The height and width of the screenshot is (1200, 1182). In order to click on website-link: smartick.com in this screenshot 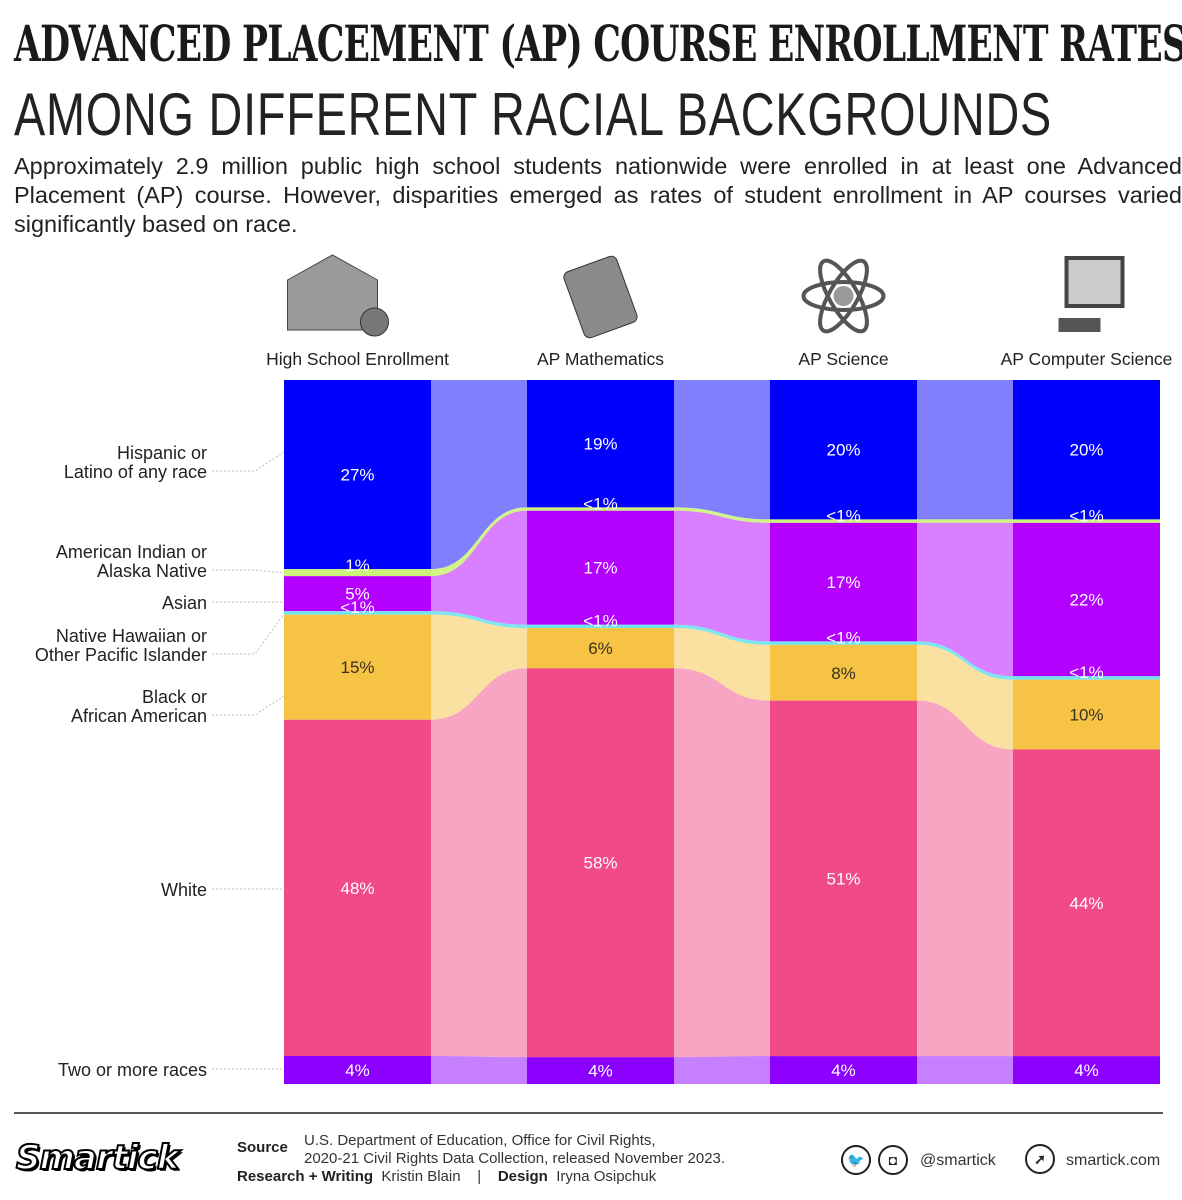, I will do `click(1113, 1160)`.